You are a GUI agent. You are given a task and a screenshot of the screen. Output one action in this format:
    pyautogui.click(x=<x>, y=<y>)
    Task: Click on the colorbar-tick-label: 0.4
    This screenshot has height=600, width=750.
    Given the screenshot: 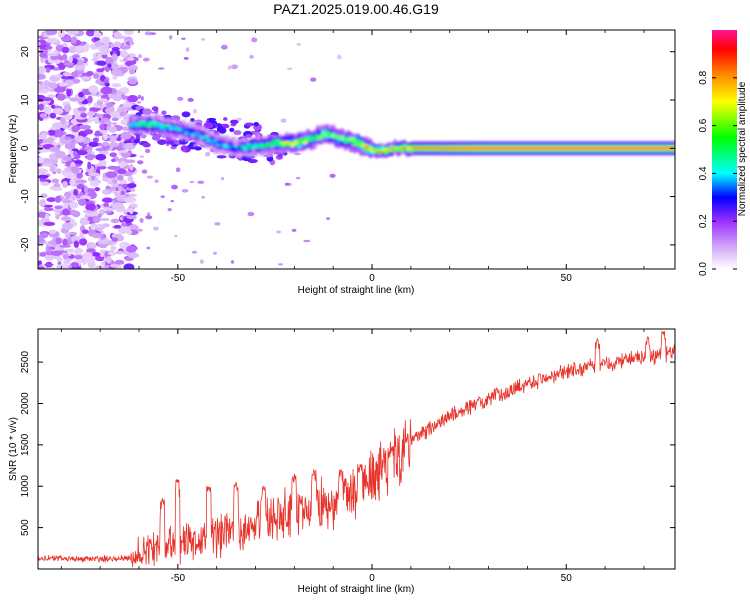 What is the action you would take?
    pyautogui.click(x=703, y=173)
    